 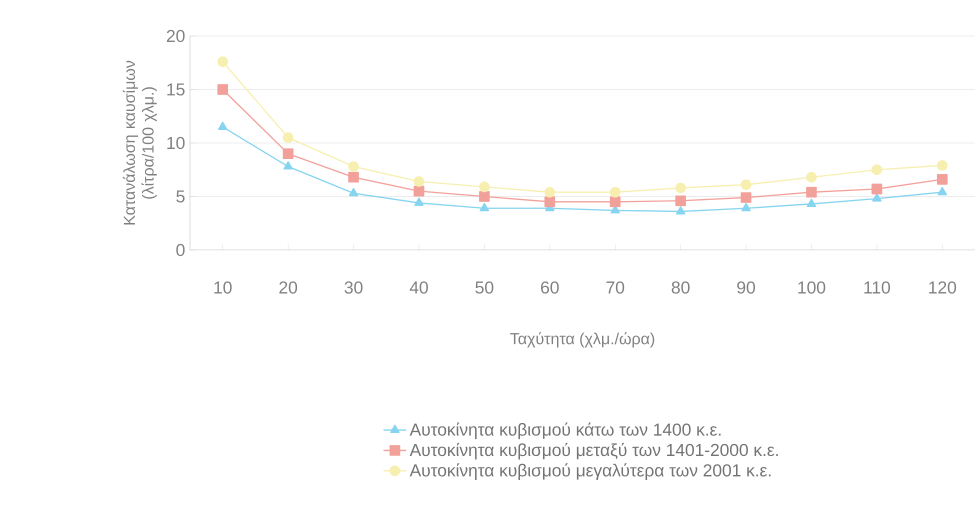 What do you see at coordinates (681, 287) in the screenshot?
I see `x-tick-label: 80` at bounding box center [681, 287].